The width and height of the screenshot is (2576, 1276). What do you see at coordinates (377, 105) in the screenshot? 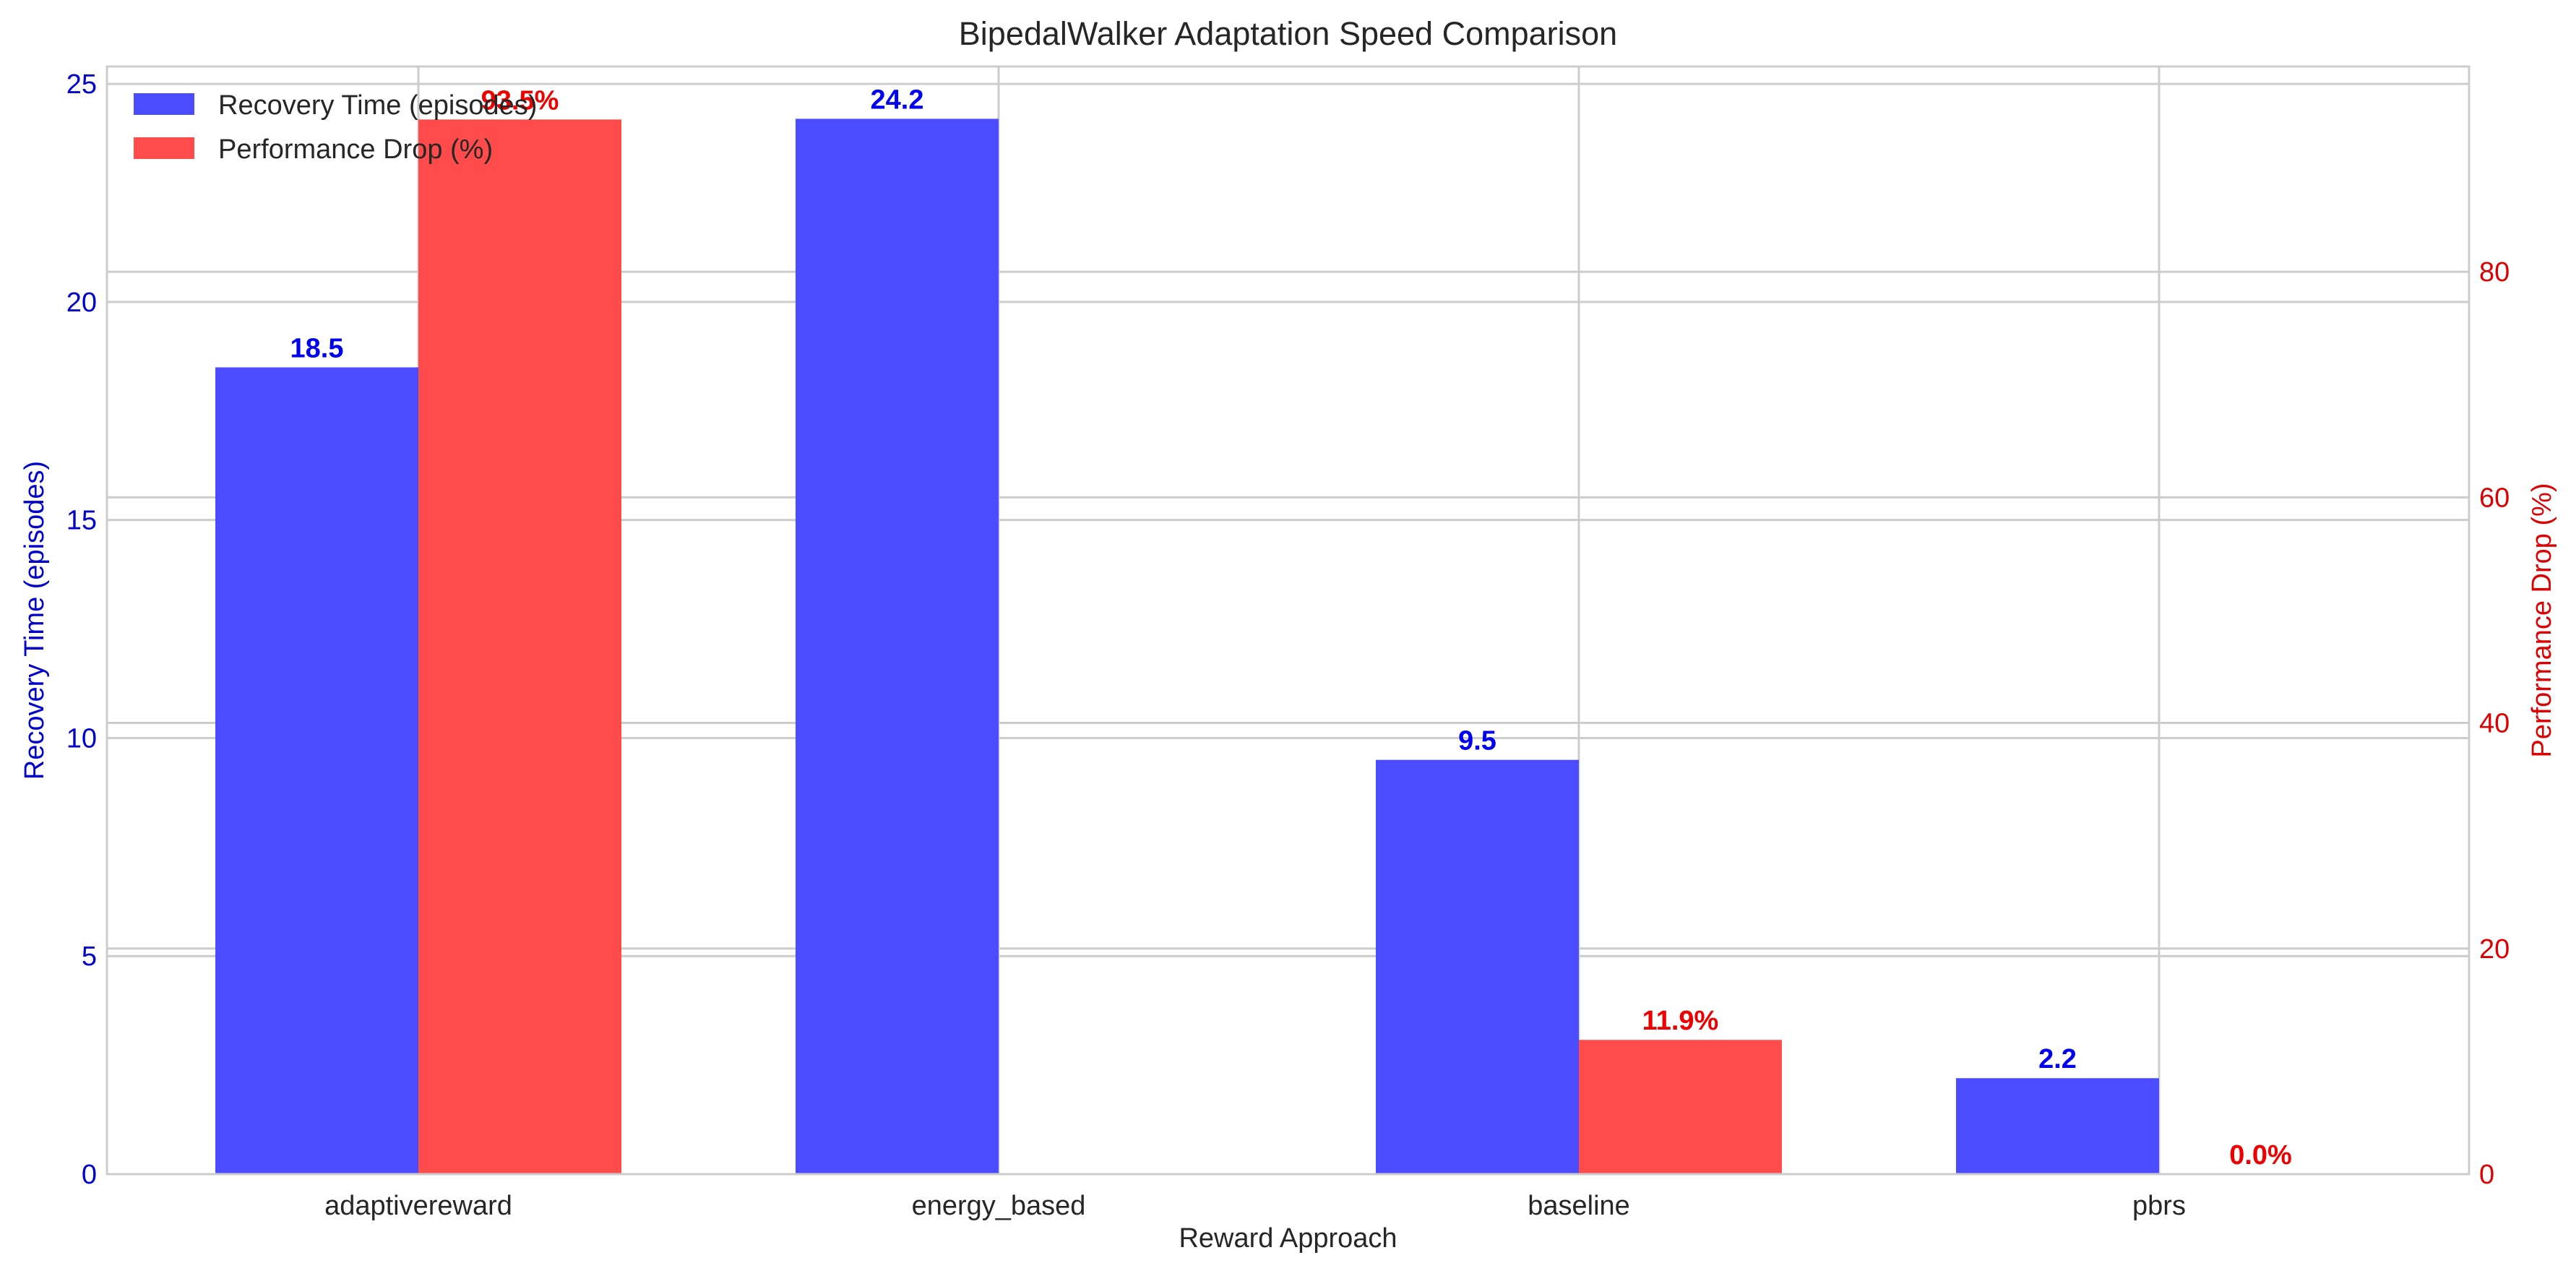
I see `legend-label-recovery-time: Recovery Time (episodes)` at bounding box center [377, 105].